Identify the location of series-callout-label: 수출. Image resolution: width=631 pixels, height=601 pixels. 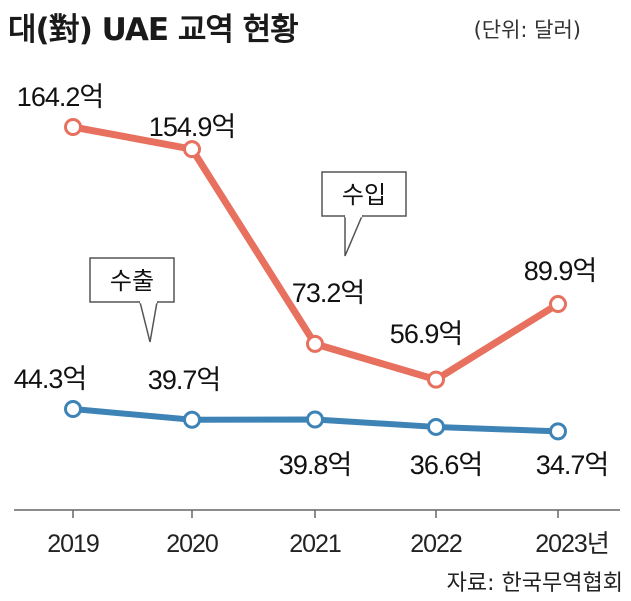
(132, 281).